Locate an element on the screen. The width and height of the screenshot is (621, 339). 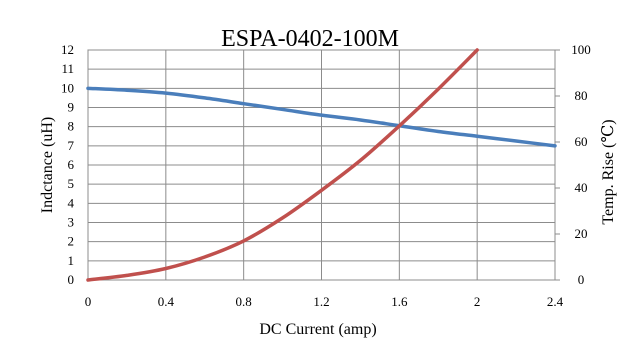
y-tick-label: 0 is located at coordinates (71, 279).